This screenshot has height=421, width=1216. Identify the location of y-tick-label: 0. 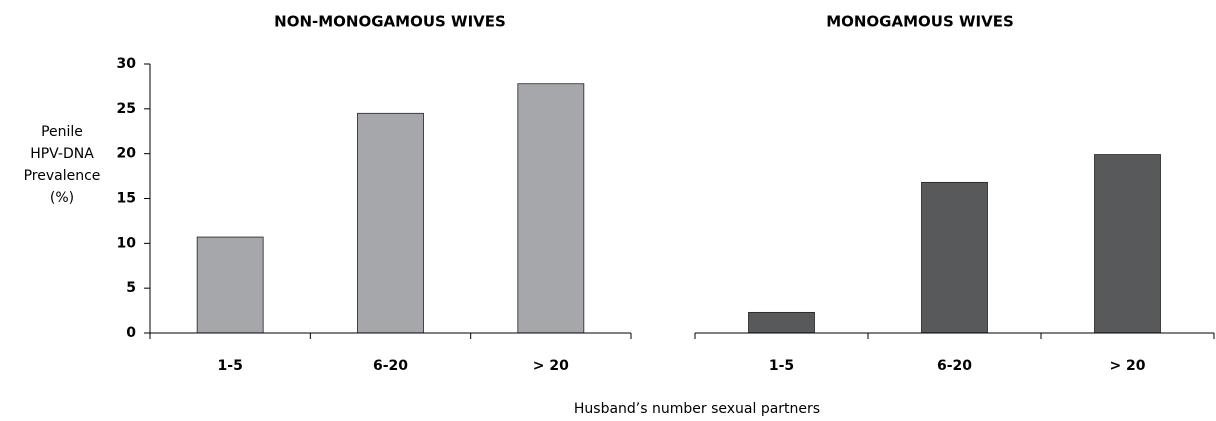
(131, 333).